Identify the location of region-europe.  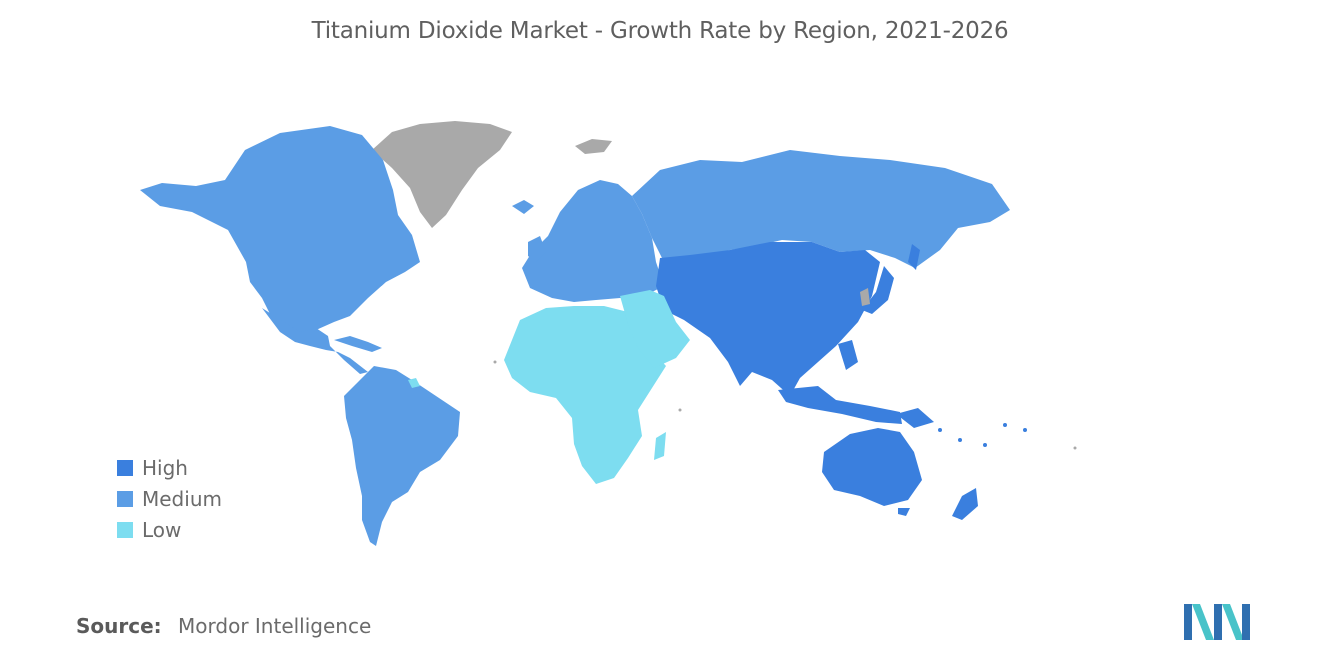
(593, 241).